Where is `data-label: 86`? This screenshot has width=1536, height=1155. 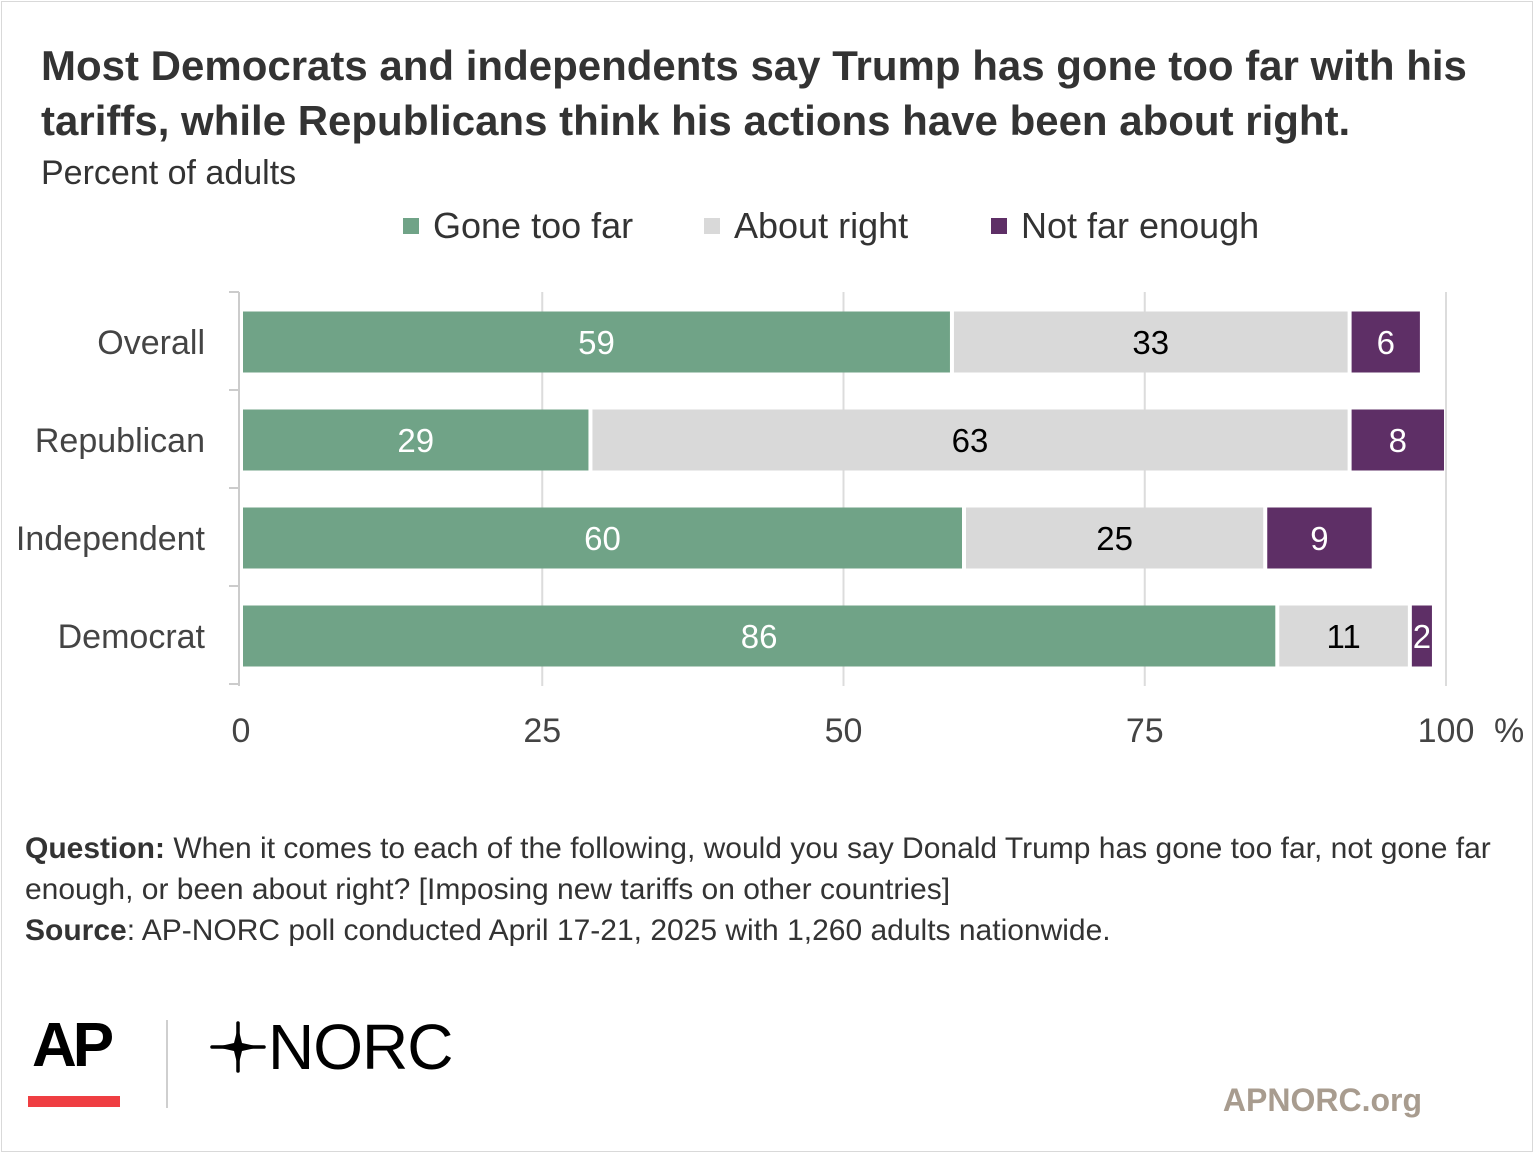 data-label: 86 is located at coordinates (759, 636).